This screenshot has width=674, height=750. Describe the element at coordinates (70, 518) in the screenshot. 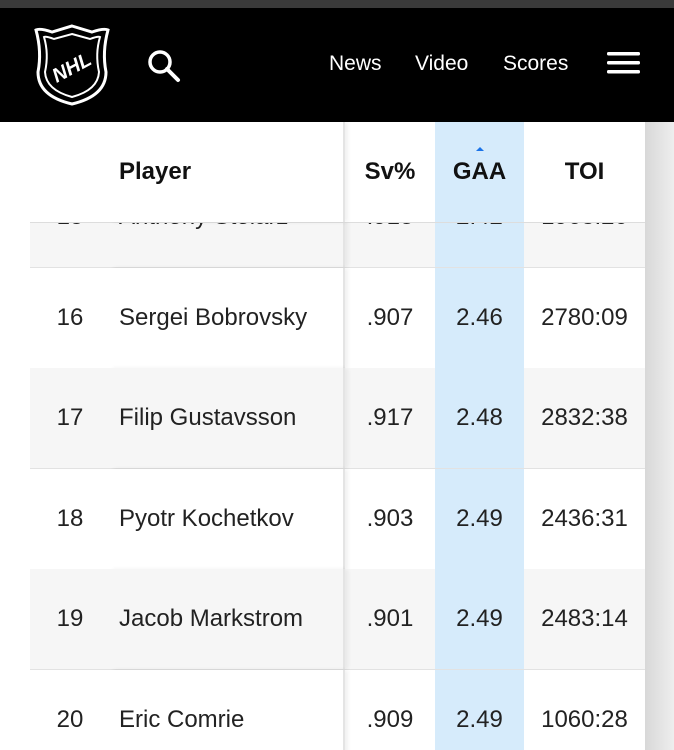

I see `table-cell: 18` at that location.